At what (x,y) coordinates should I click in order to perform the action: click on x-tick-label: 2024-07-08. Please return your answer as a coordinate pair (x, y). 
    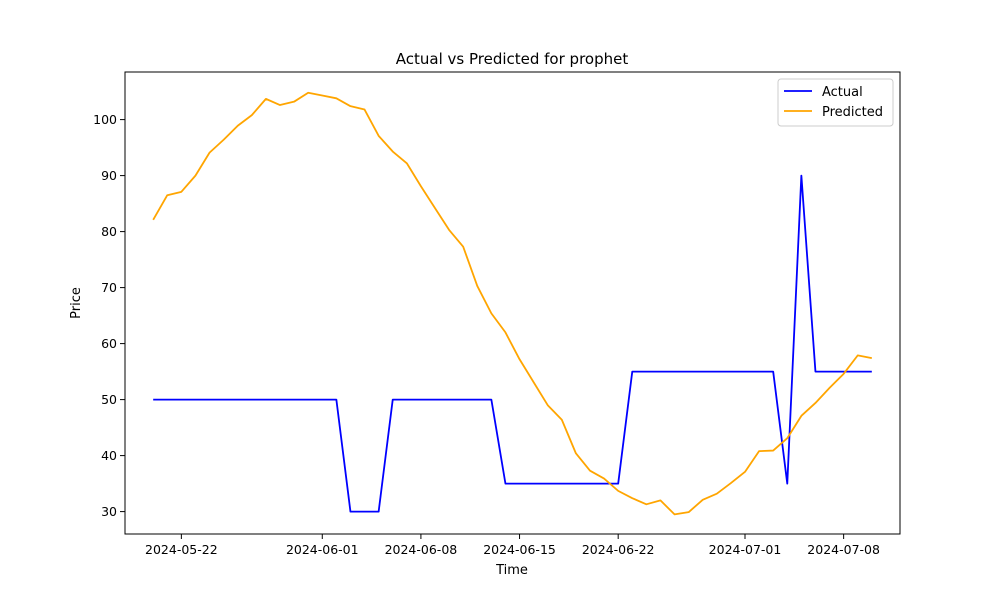
    Looking at the image, I should click on (843, 549).